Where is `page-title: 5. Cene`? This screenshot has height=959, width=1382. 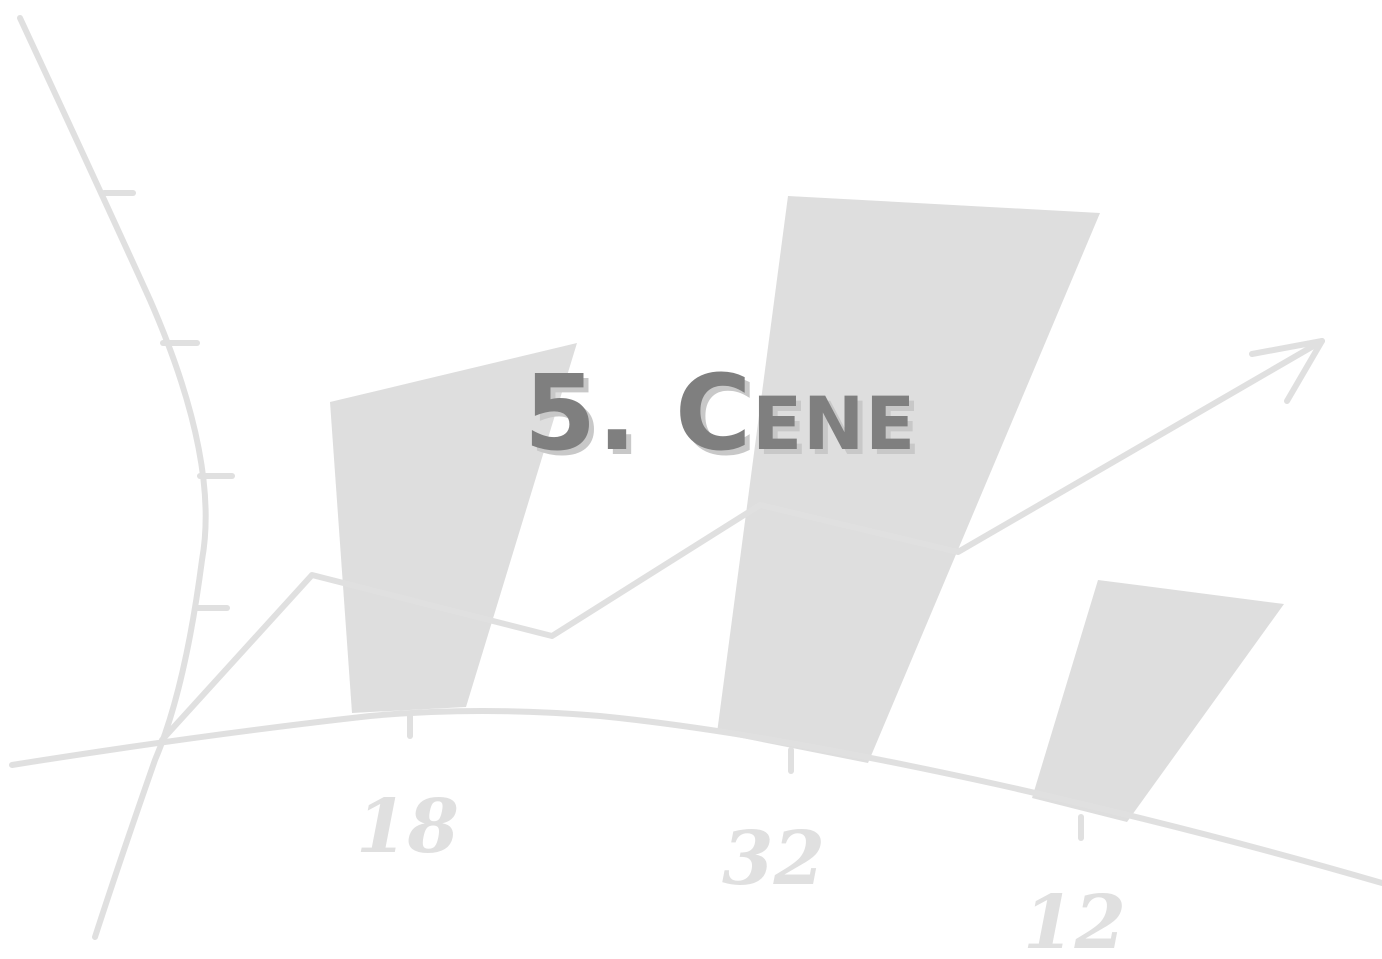
page-title: 5. Cene is located at coordinates (720, 413).